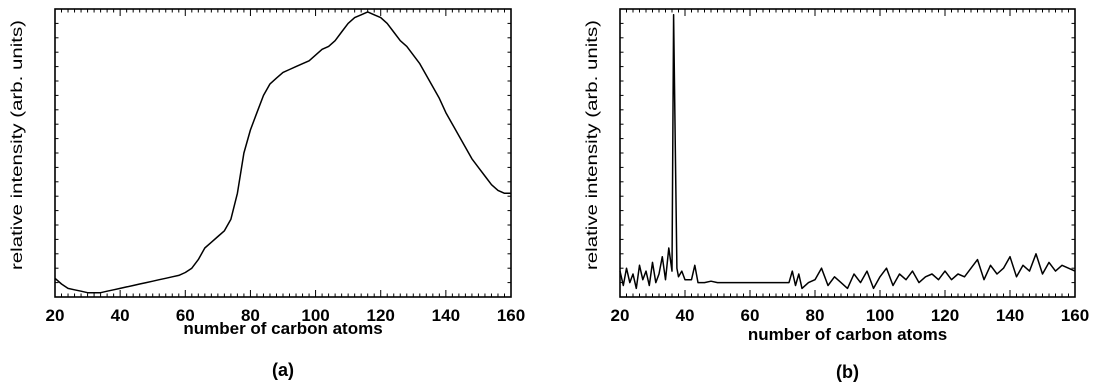  What do you see at coordinates (55, 315) in the screenshot?
I see `panel-a-x-tick-label: 20` at bounding box center [55, 315].